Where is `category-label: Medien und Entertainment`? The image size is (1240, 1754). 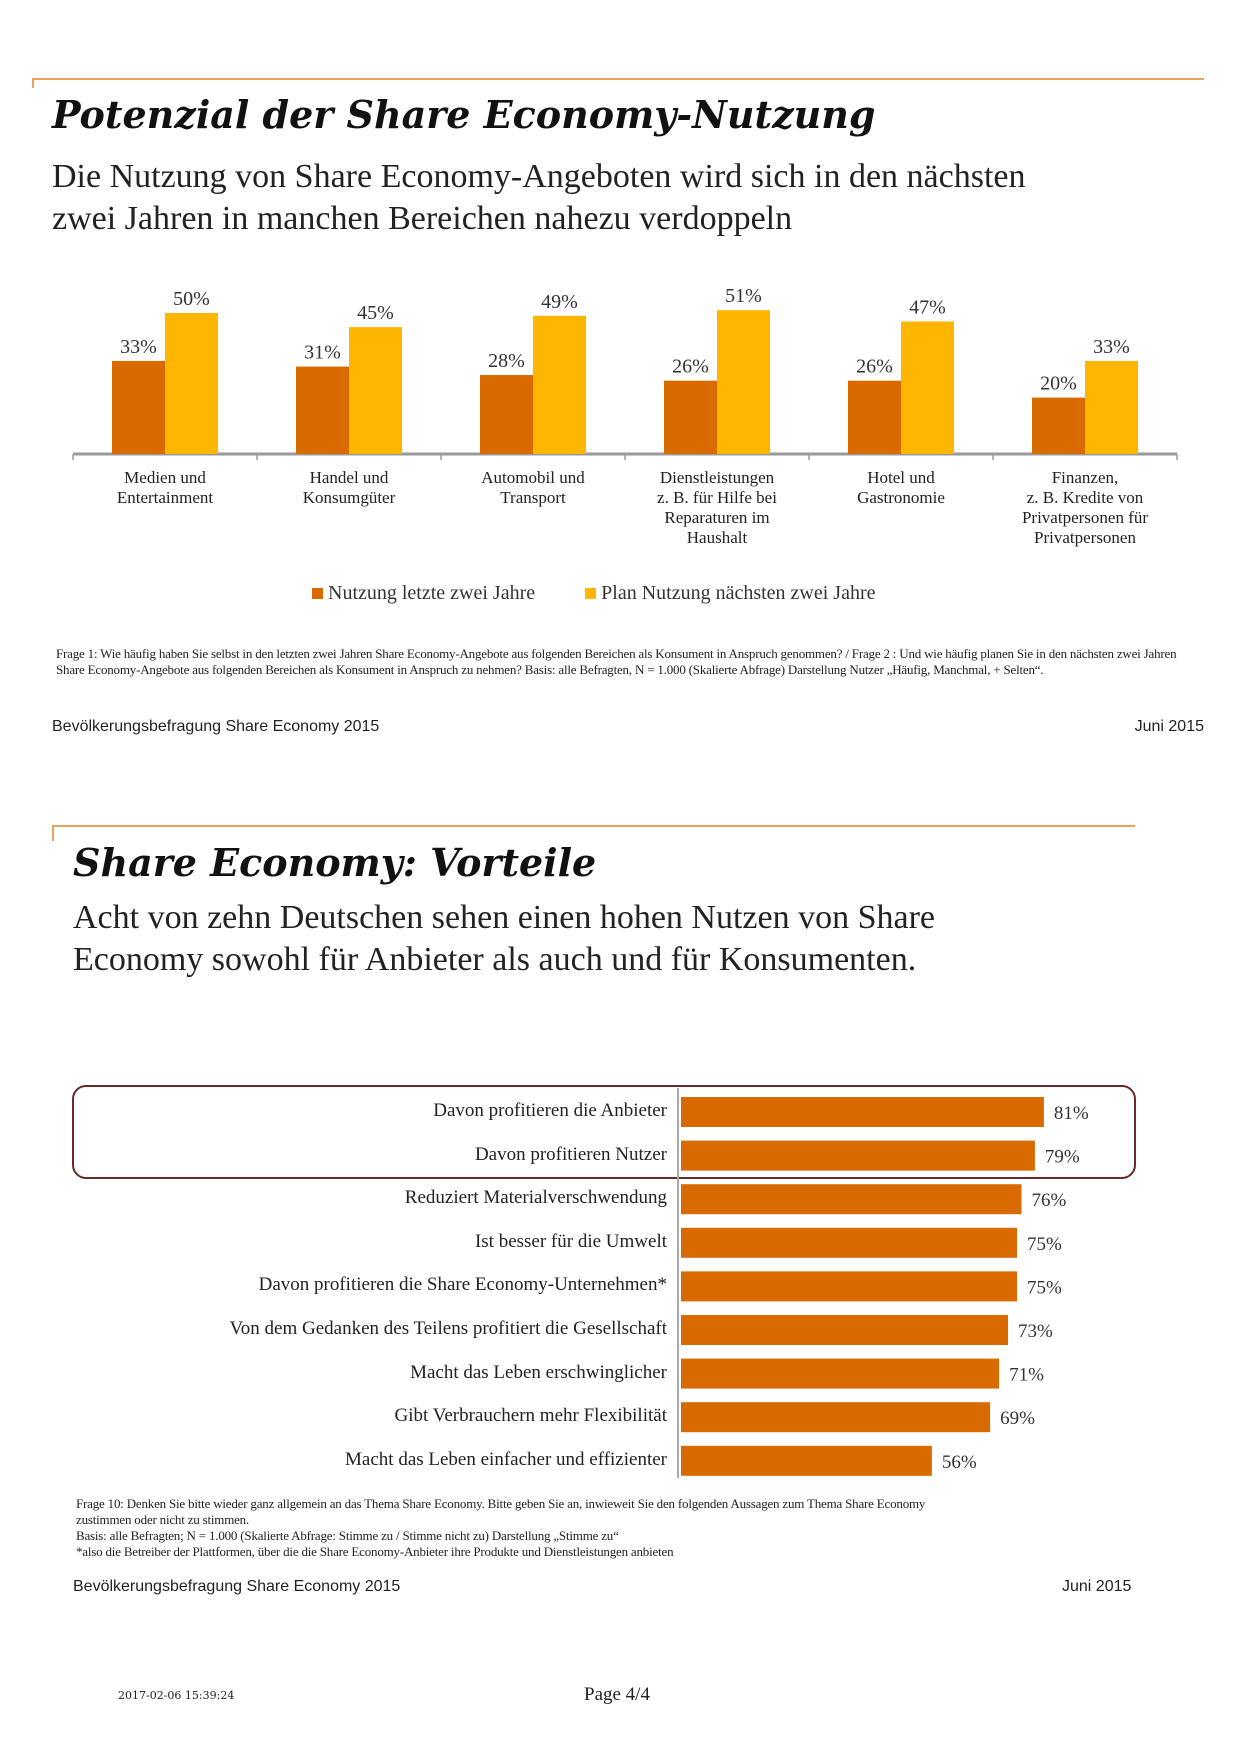
category-label: Medien und Entertainment is located at coordinates (165, 488).